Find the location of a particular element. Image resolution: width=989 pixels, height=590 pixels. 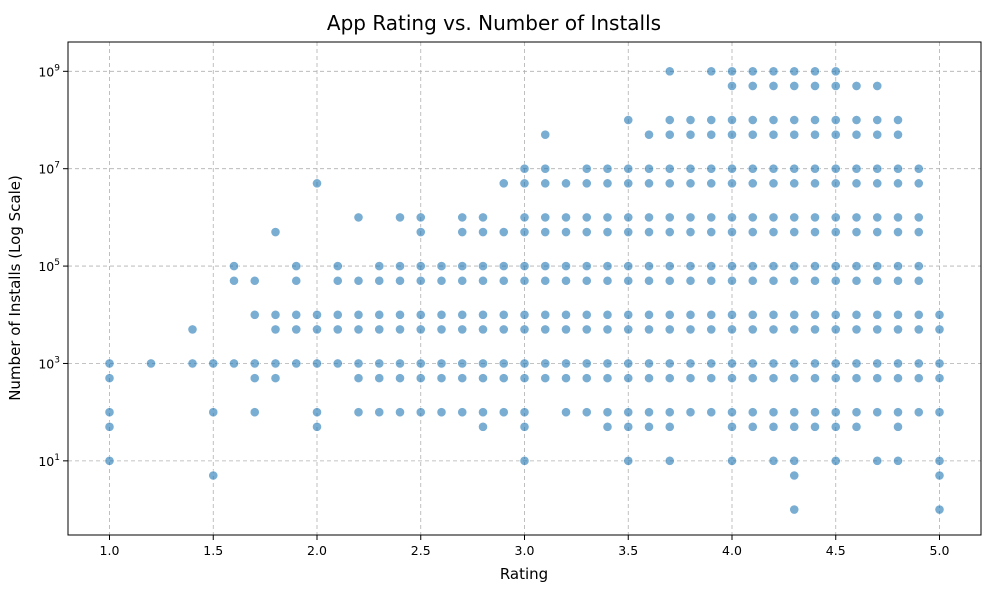

x-tick-label: 4.0 is located at coordinates (732, 550).